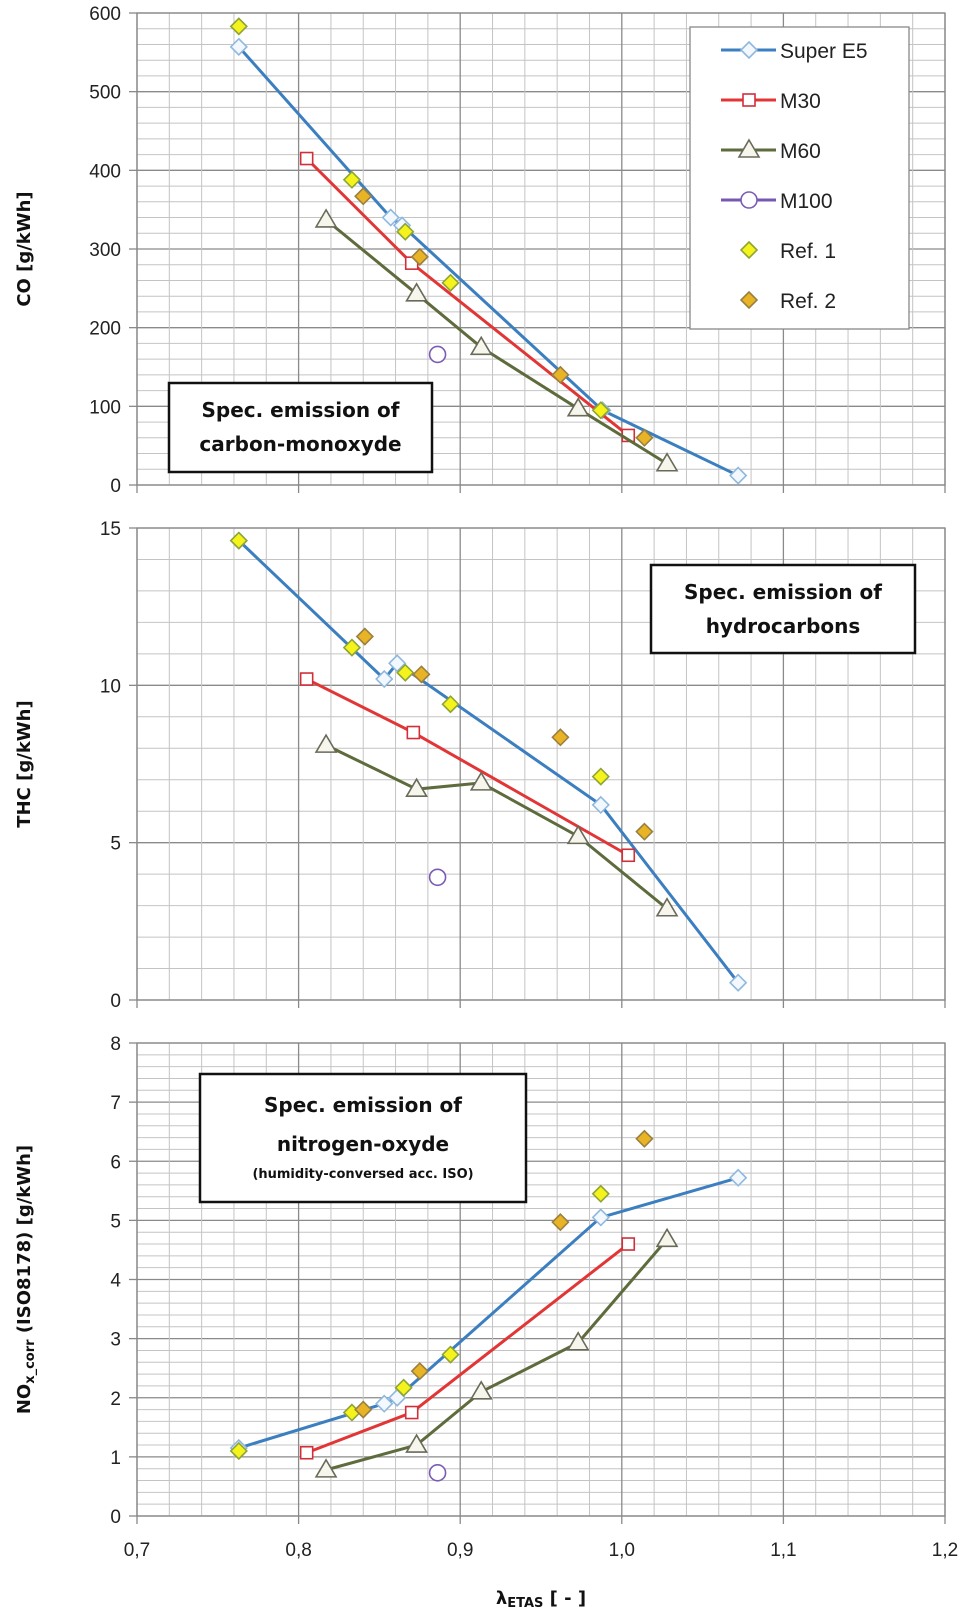 The width and height of the screenshot is (966, 1624). I want to click on legend-item: M60, so click(771, 150).